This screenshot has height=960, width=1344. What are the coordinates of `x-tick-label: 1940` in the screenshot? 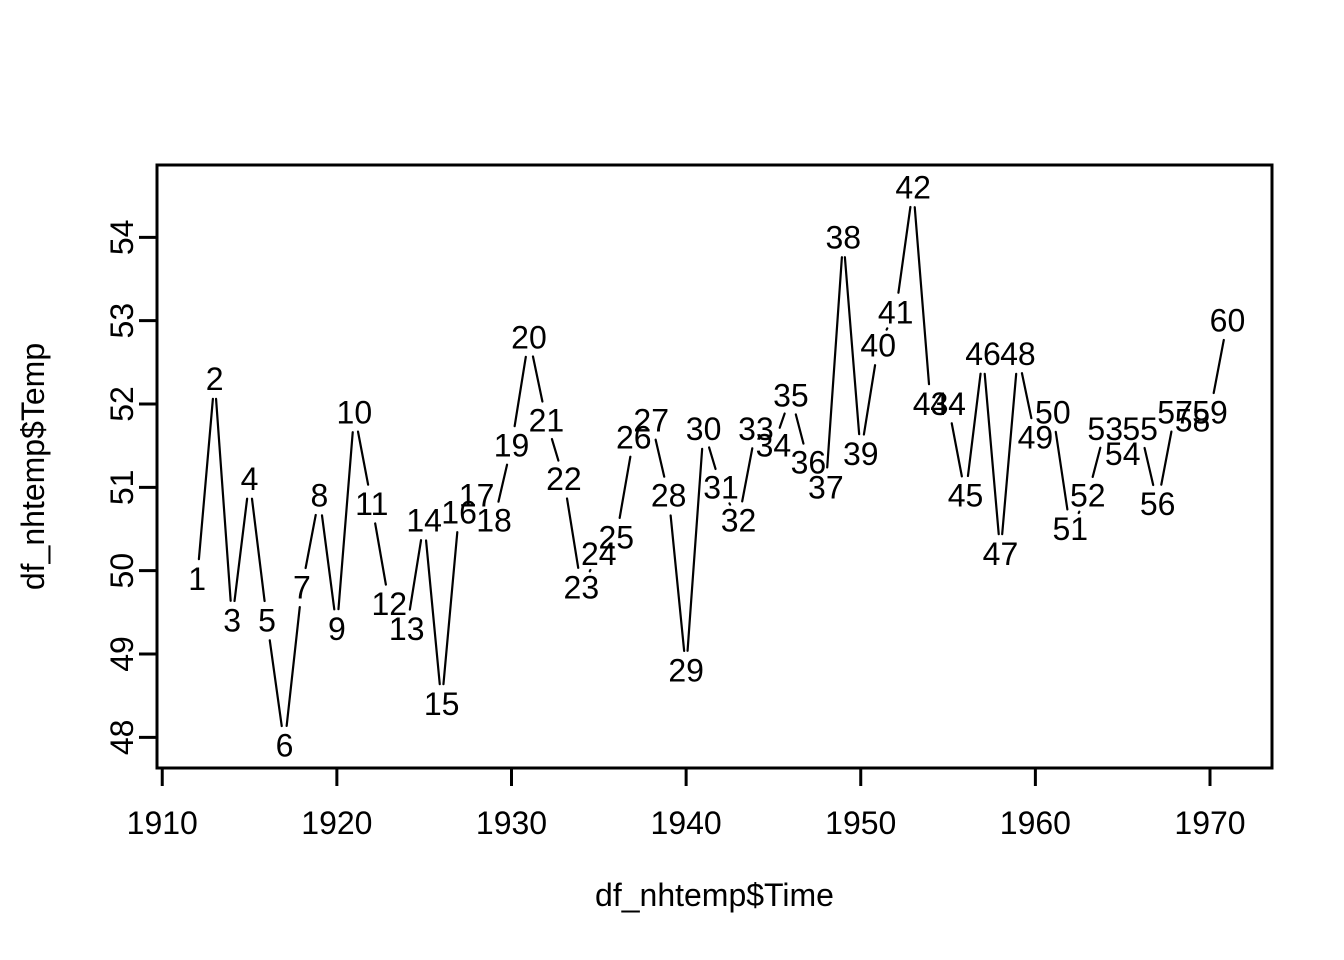 It's located at (686, 823).